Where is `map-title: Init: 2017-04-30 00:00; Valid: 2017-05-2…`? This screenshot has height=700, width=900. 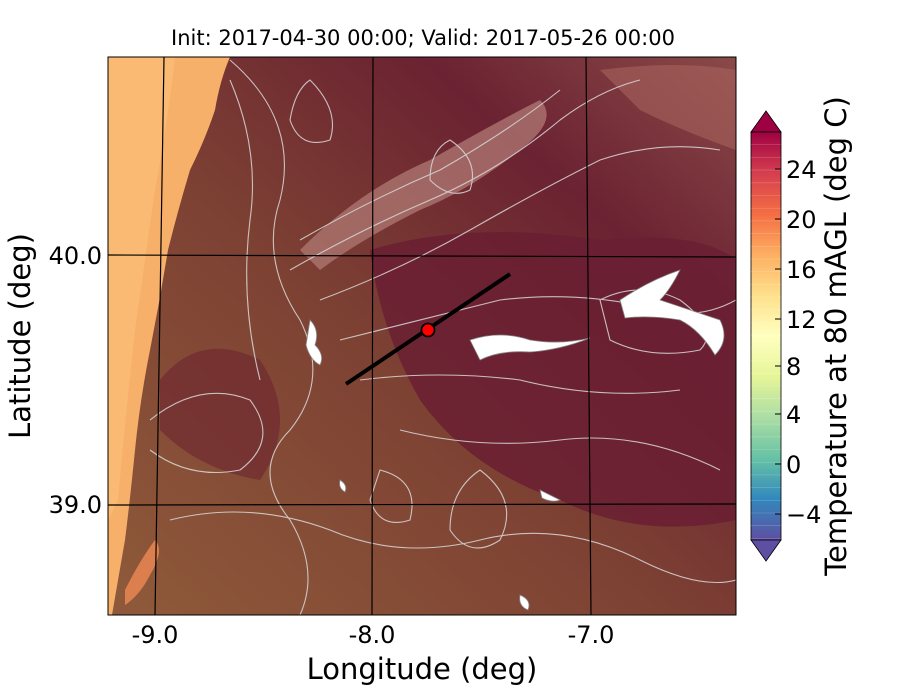
map-title: Init: 2017-04-30 00:00; Valid: 2017-05-2… is located at coordinates (423, 38).